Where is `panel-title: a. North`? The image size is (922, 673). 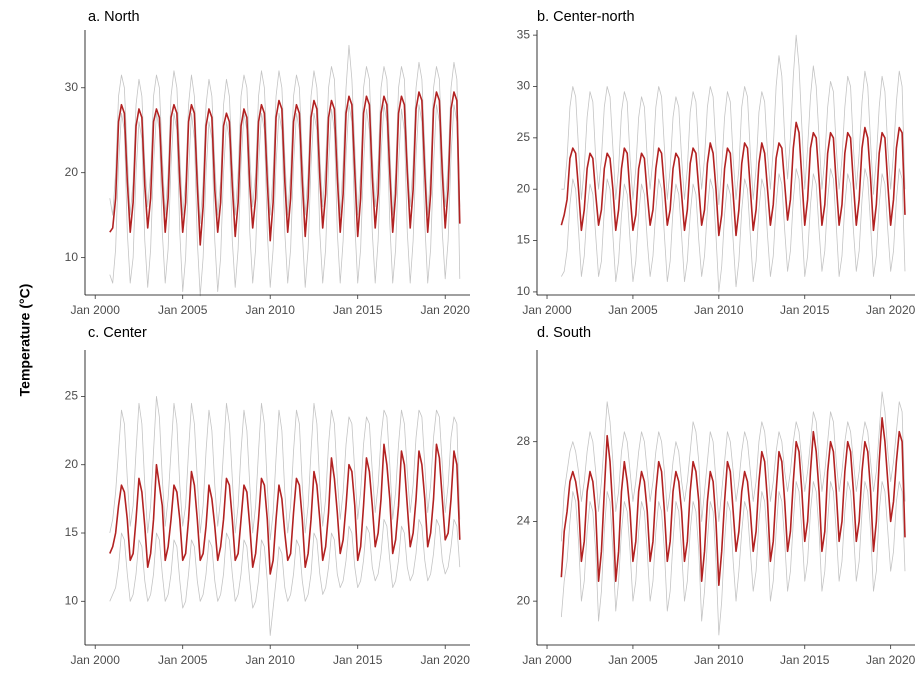 panel-title: a. North is located at coordinates (114, 17).